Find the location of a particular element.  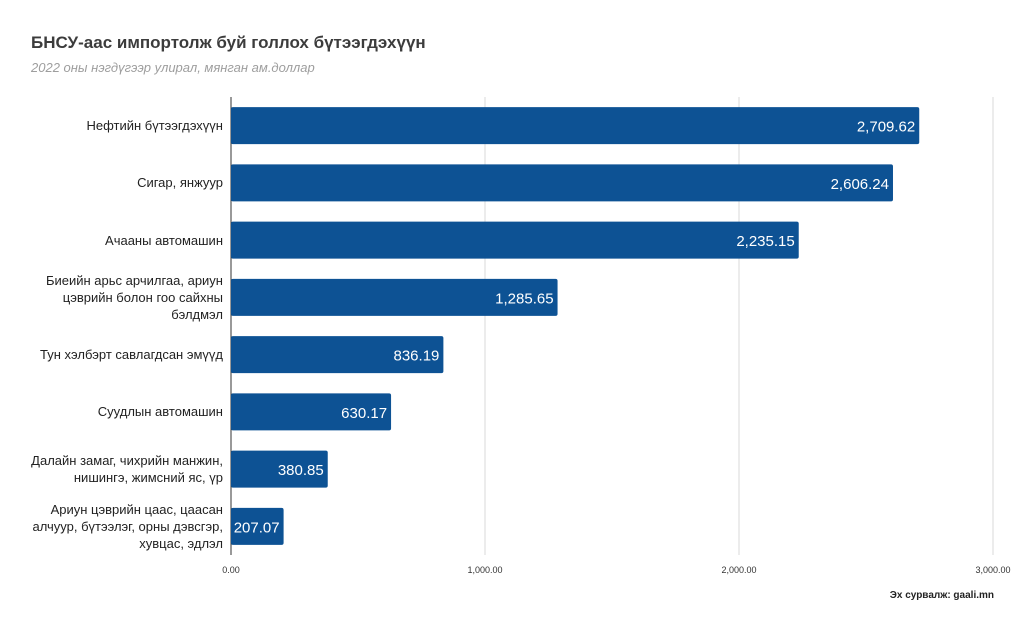

x-tick-label: 2,000.00 is located at coordinates (738, 570).